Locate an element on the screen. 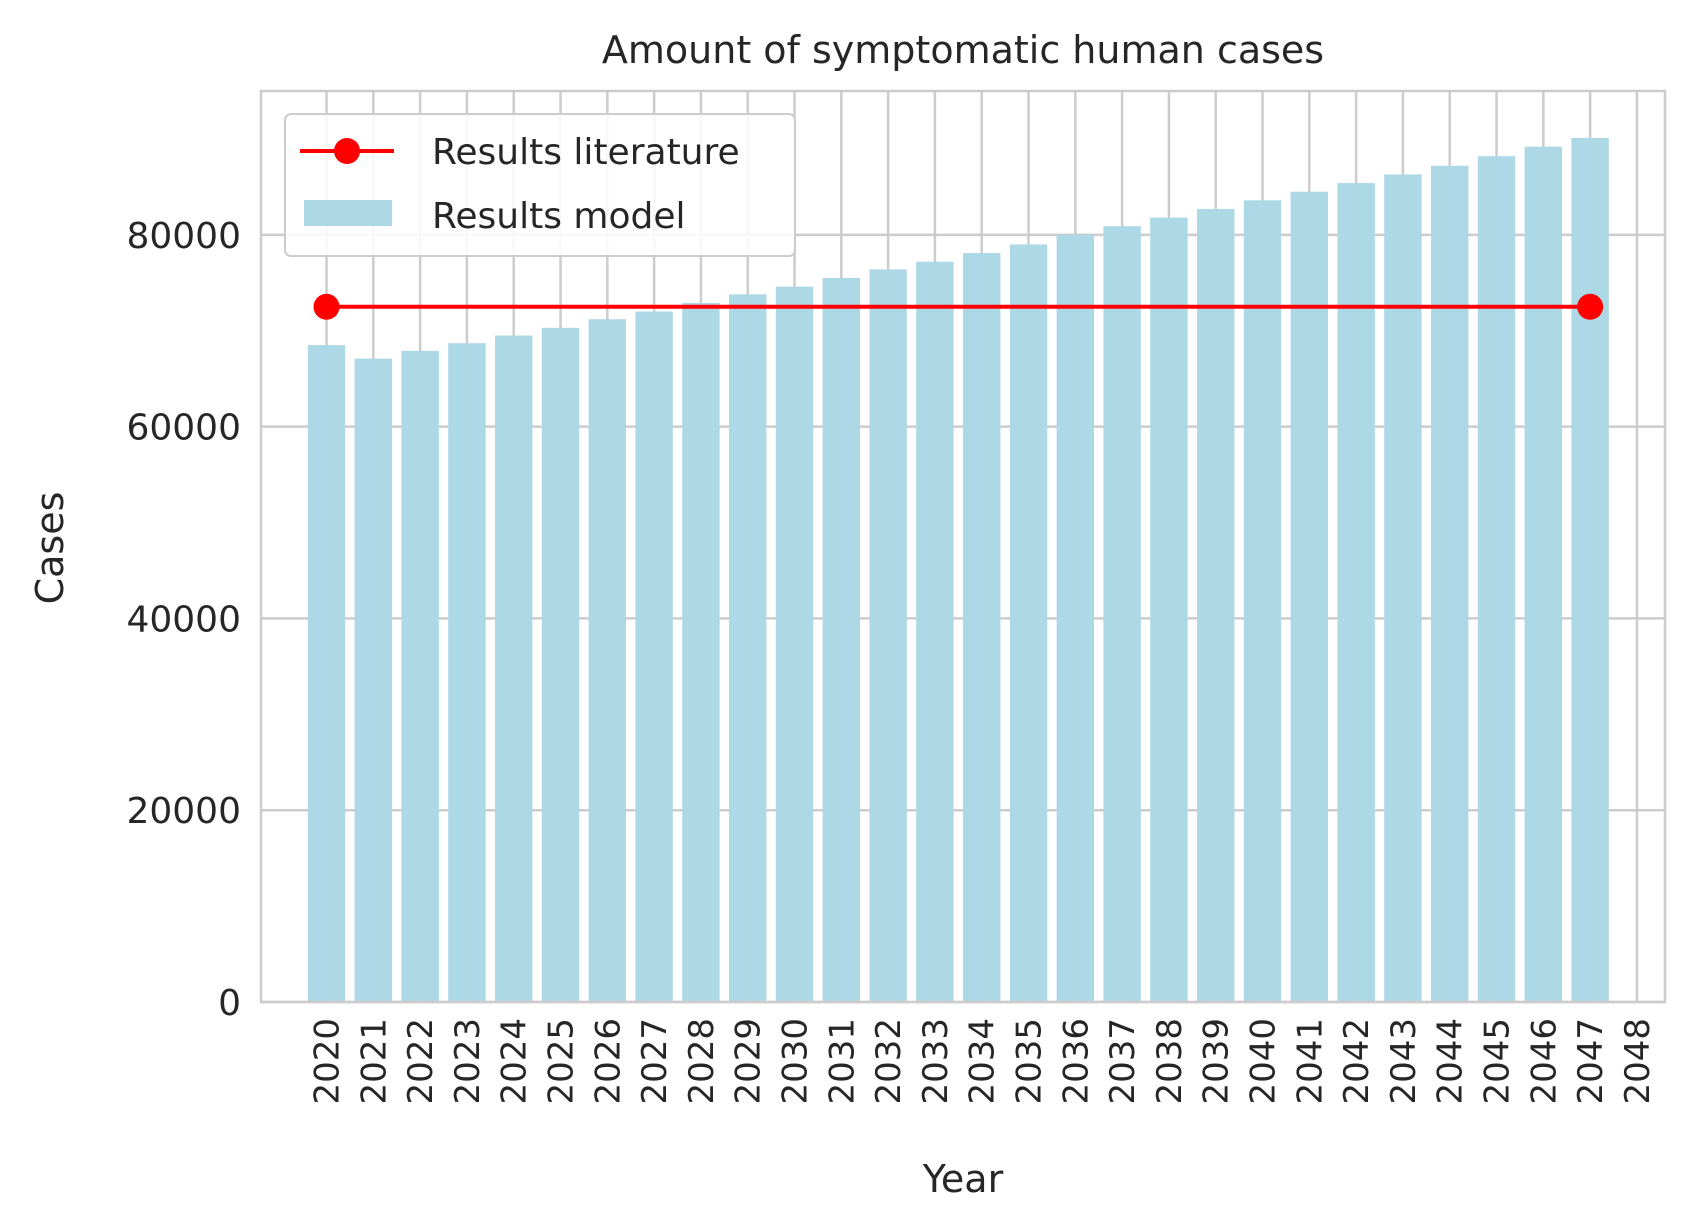 The width and height of the screenshot is (1684, 1231). bar-2047 is located at coordinates (1590, 570).